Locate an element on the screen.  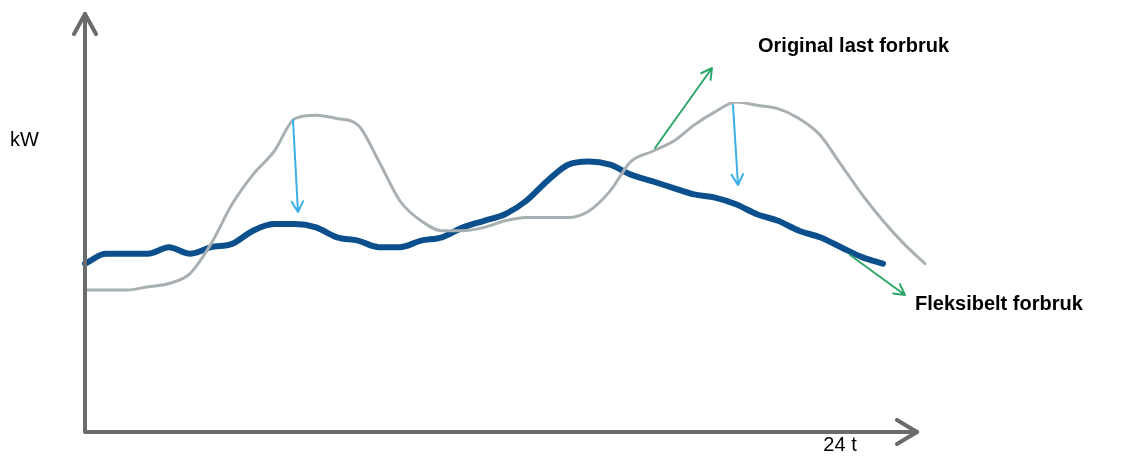
text: Fleksibelt forbruk is located at coordinates (999, 302).